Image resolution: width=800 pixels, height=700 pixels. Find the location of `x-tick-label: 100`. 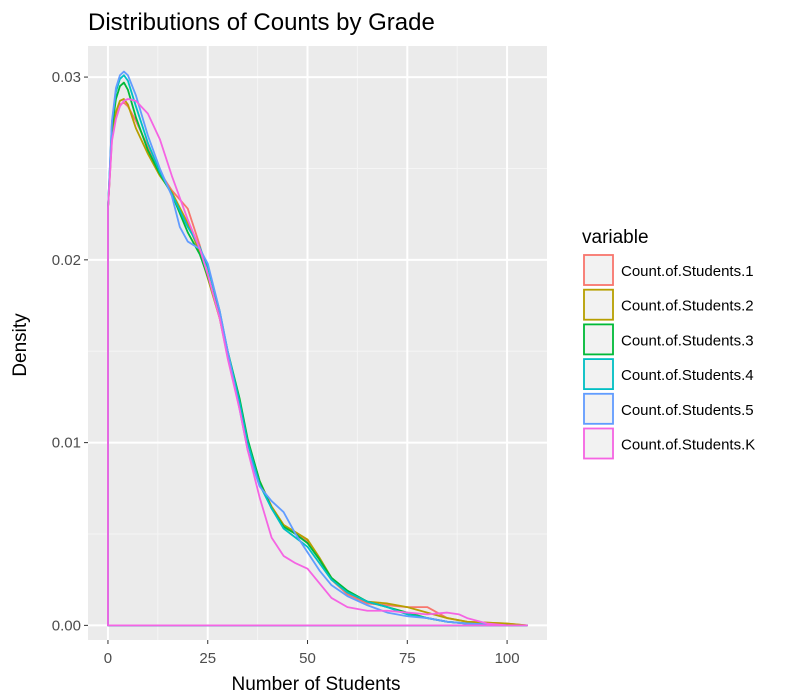

x-tick-label: 100 is located at coordinates (507, 658).